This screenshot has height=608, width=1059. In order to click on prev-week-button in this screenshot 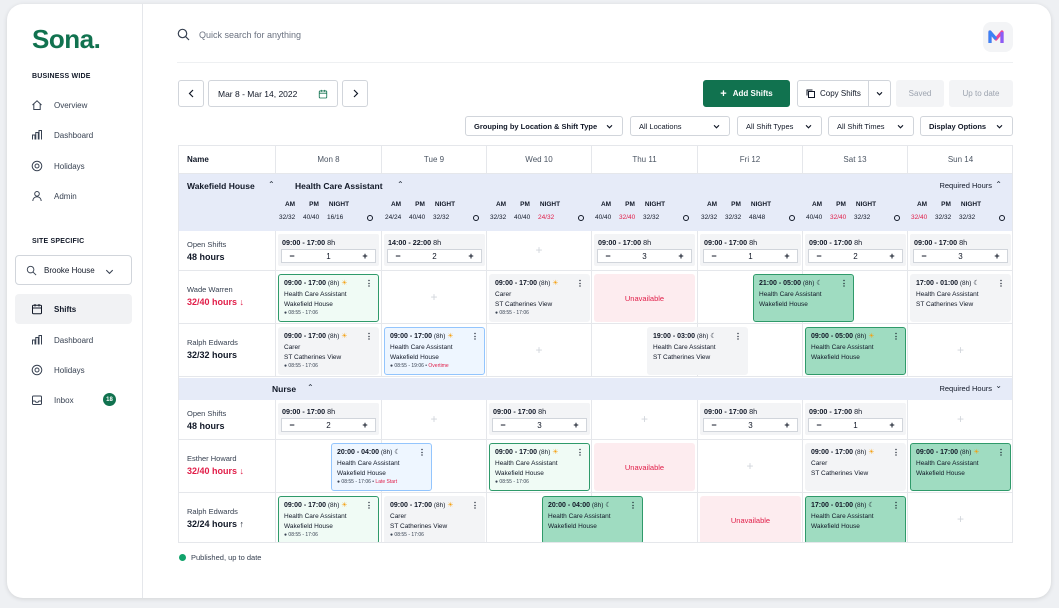, I will do `click(191, 93)`.